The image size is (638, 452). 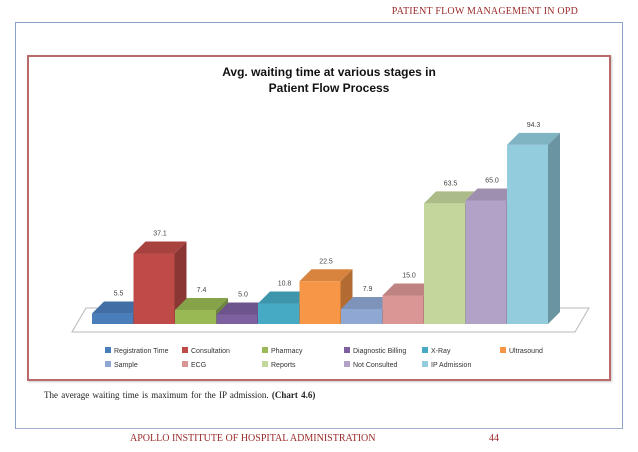 What do you see at coordinates (375, 365) in the screenshot?
I see `legend-label: Not Consulted` at bounding box center [375, 365].